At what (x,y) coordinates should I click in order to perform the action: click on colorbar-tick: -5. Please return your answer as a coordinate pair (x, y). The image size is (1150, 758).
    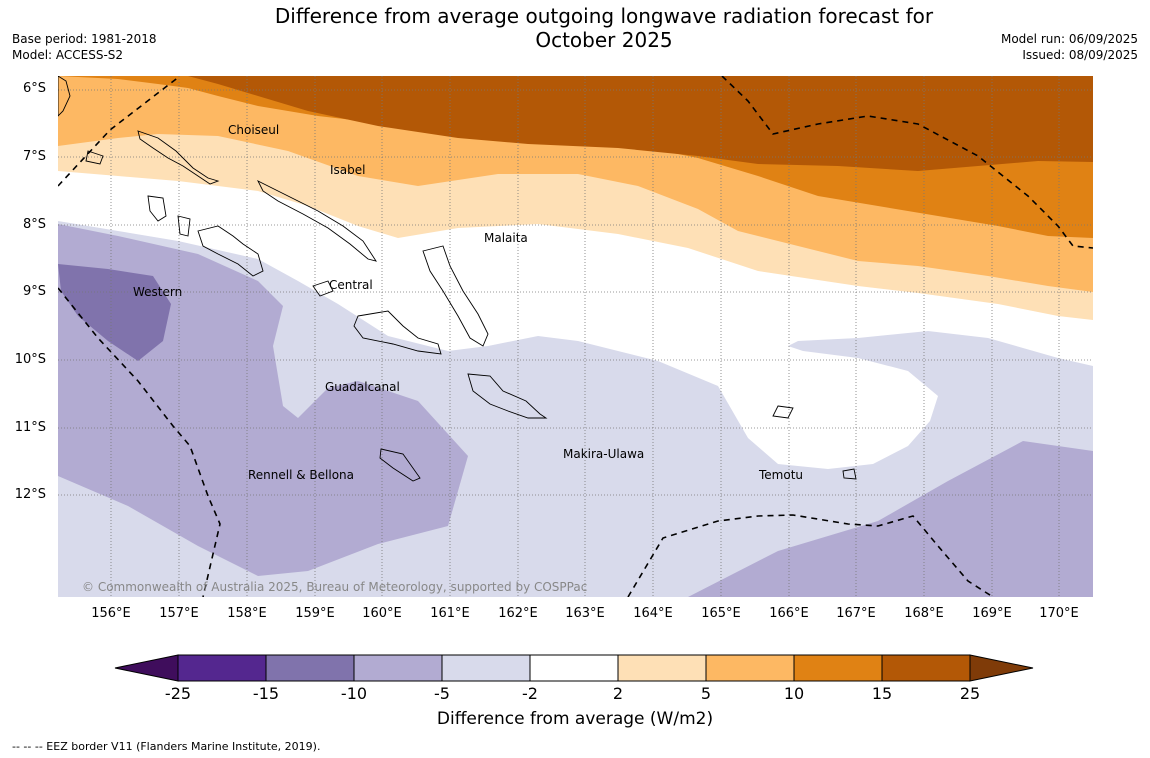
    Looking at the image, I should click on (442, 693).